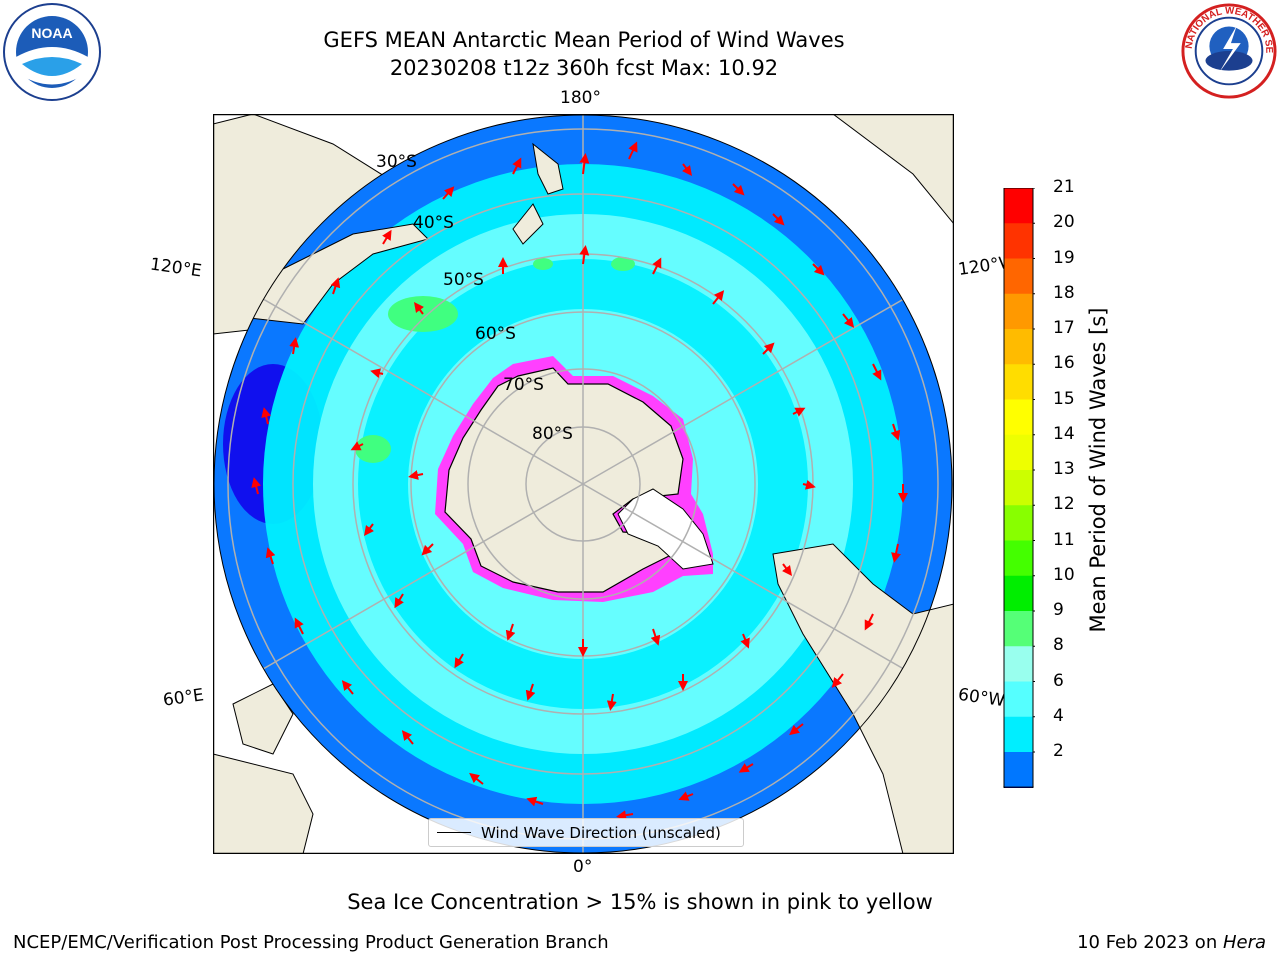 The width and height of the screenshot is (1280, 960). Describe the element at coordinates (523, 385) in the screenshot. I see `lat-label-70s: 70°S` at that location.